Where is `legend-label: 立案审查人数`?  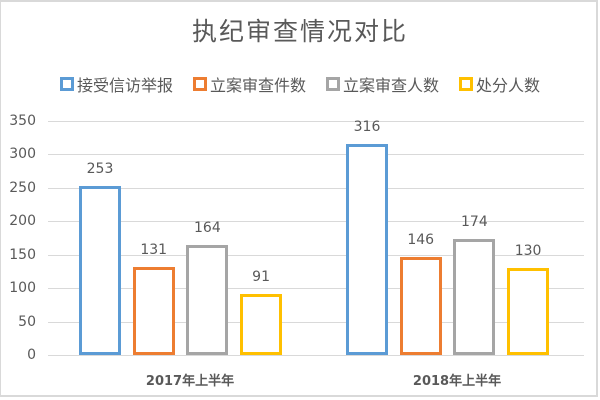
legend-label: 立案审查人数 is located at coordinates (391, 85).